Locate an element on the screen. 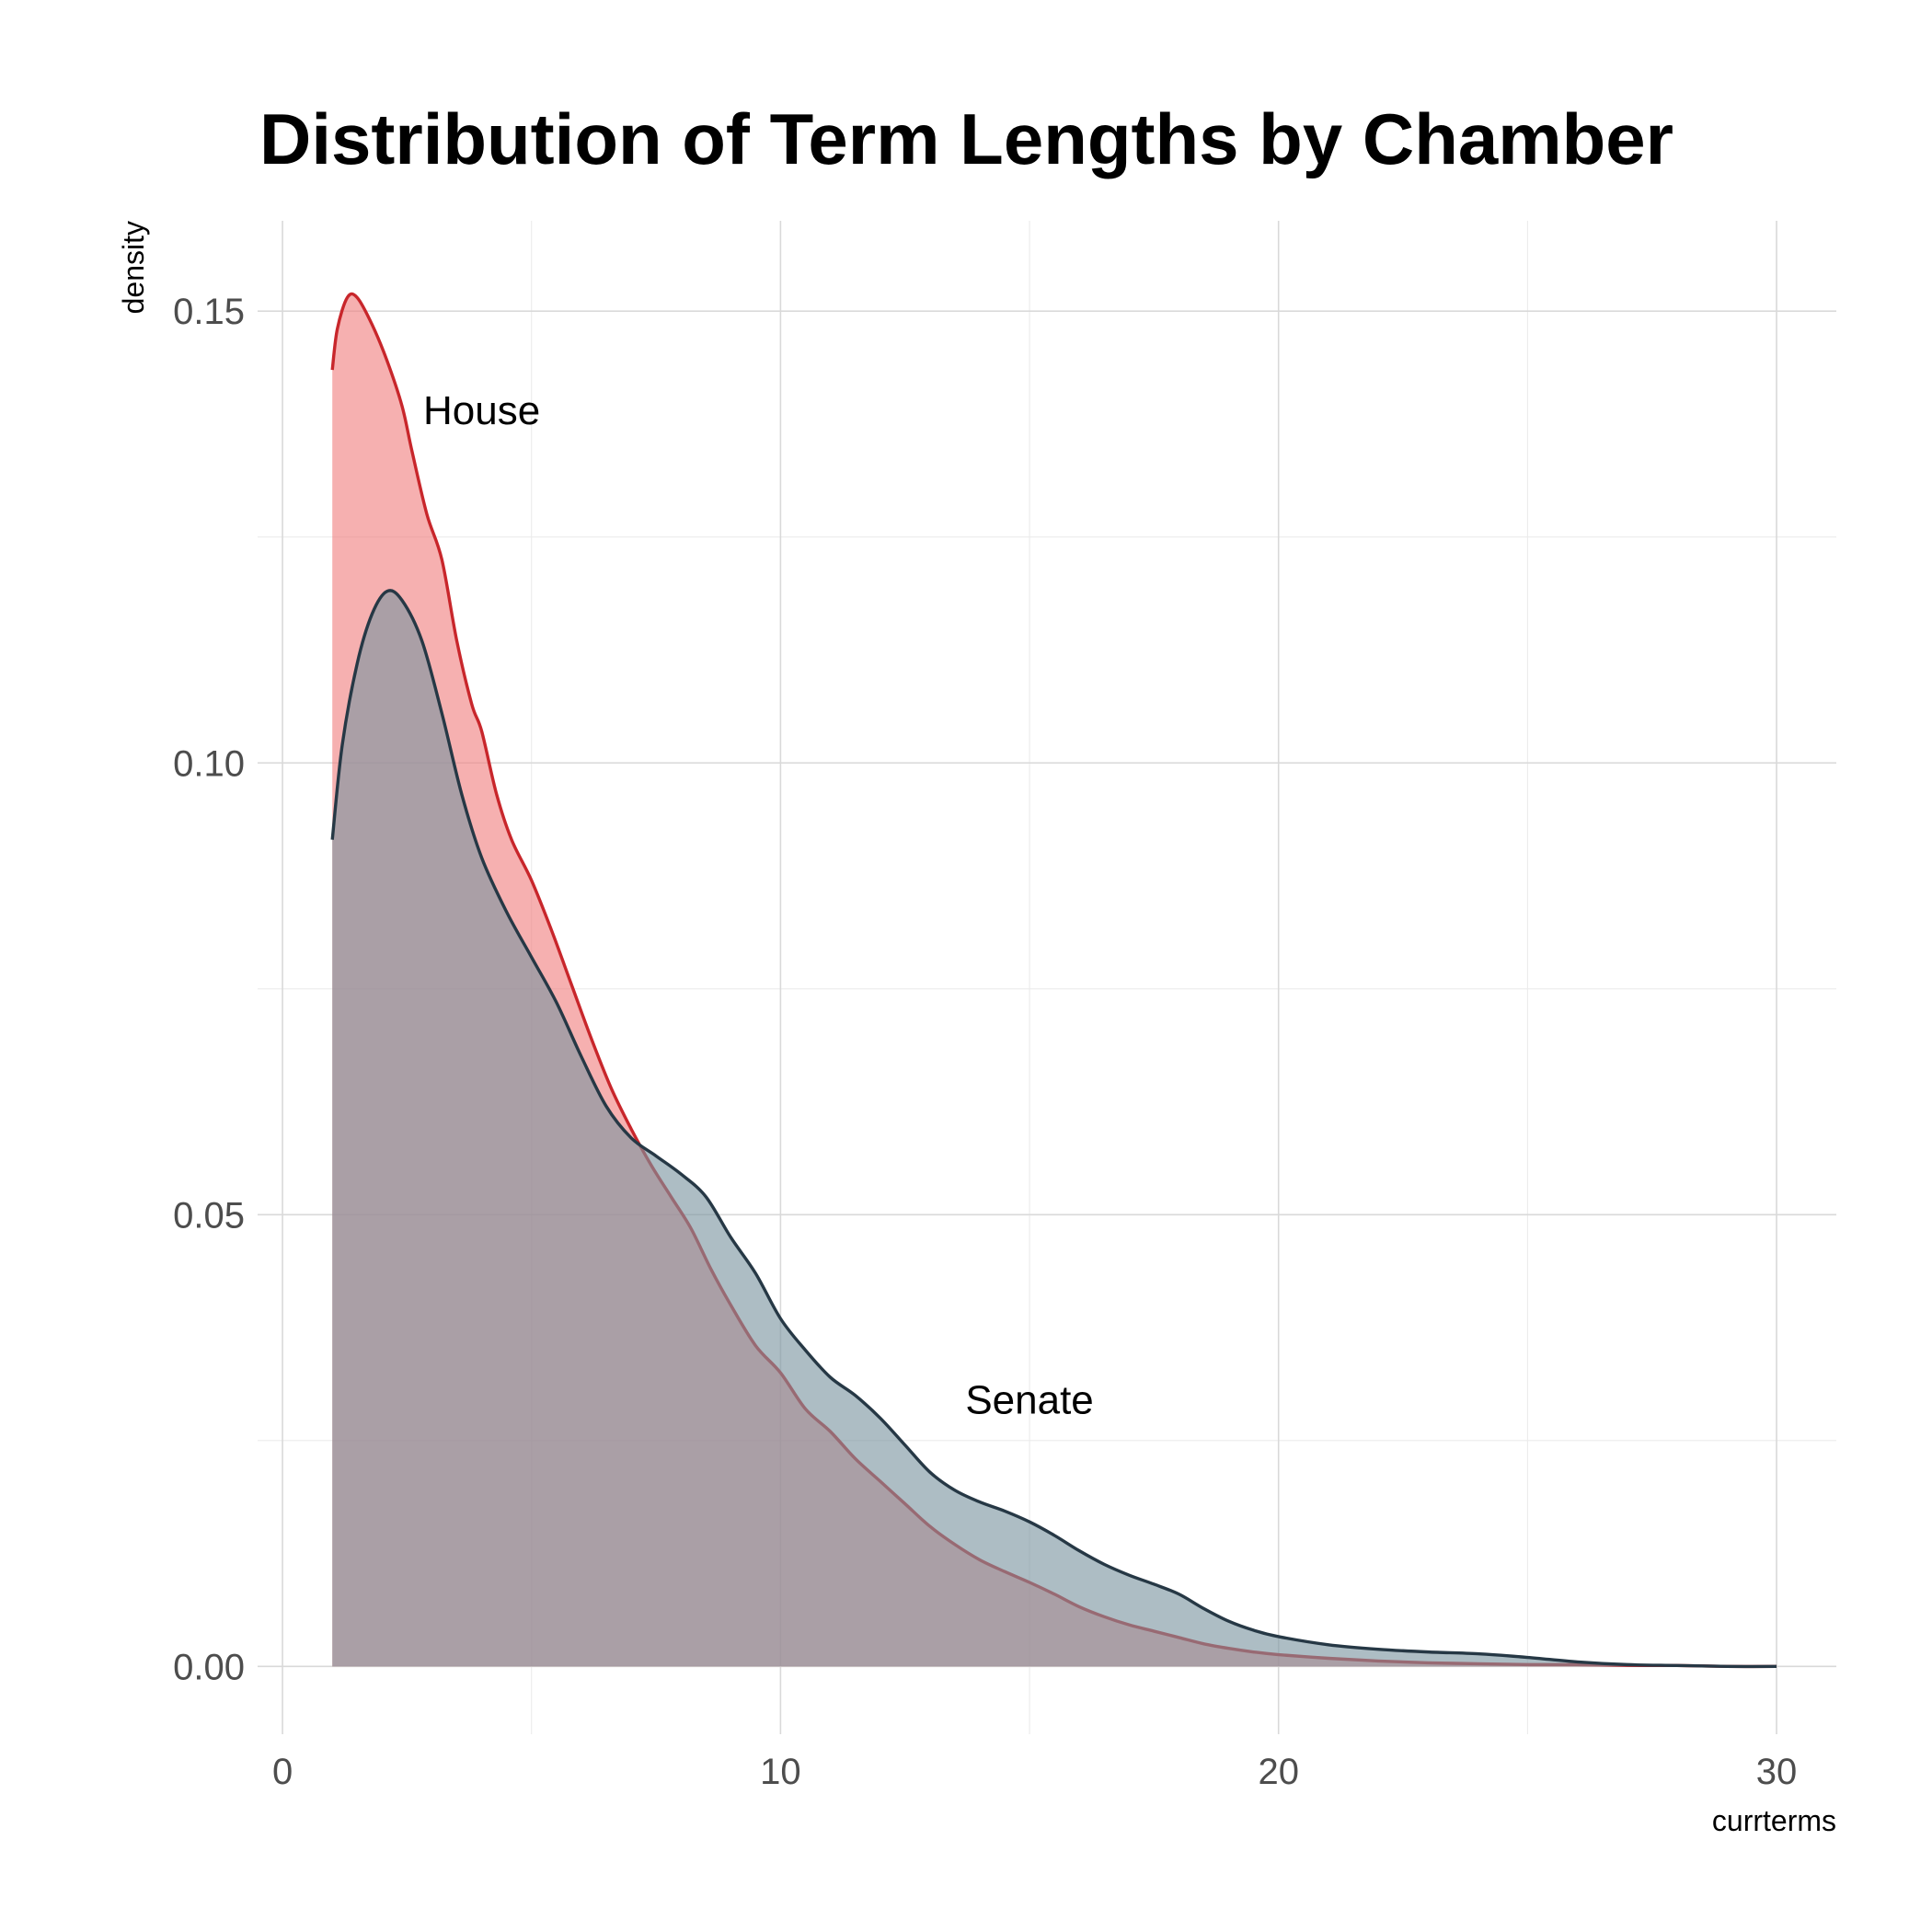 The image size is (1932, 1932). x-tick-label: 10 is located at coordinates (780, 1772).